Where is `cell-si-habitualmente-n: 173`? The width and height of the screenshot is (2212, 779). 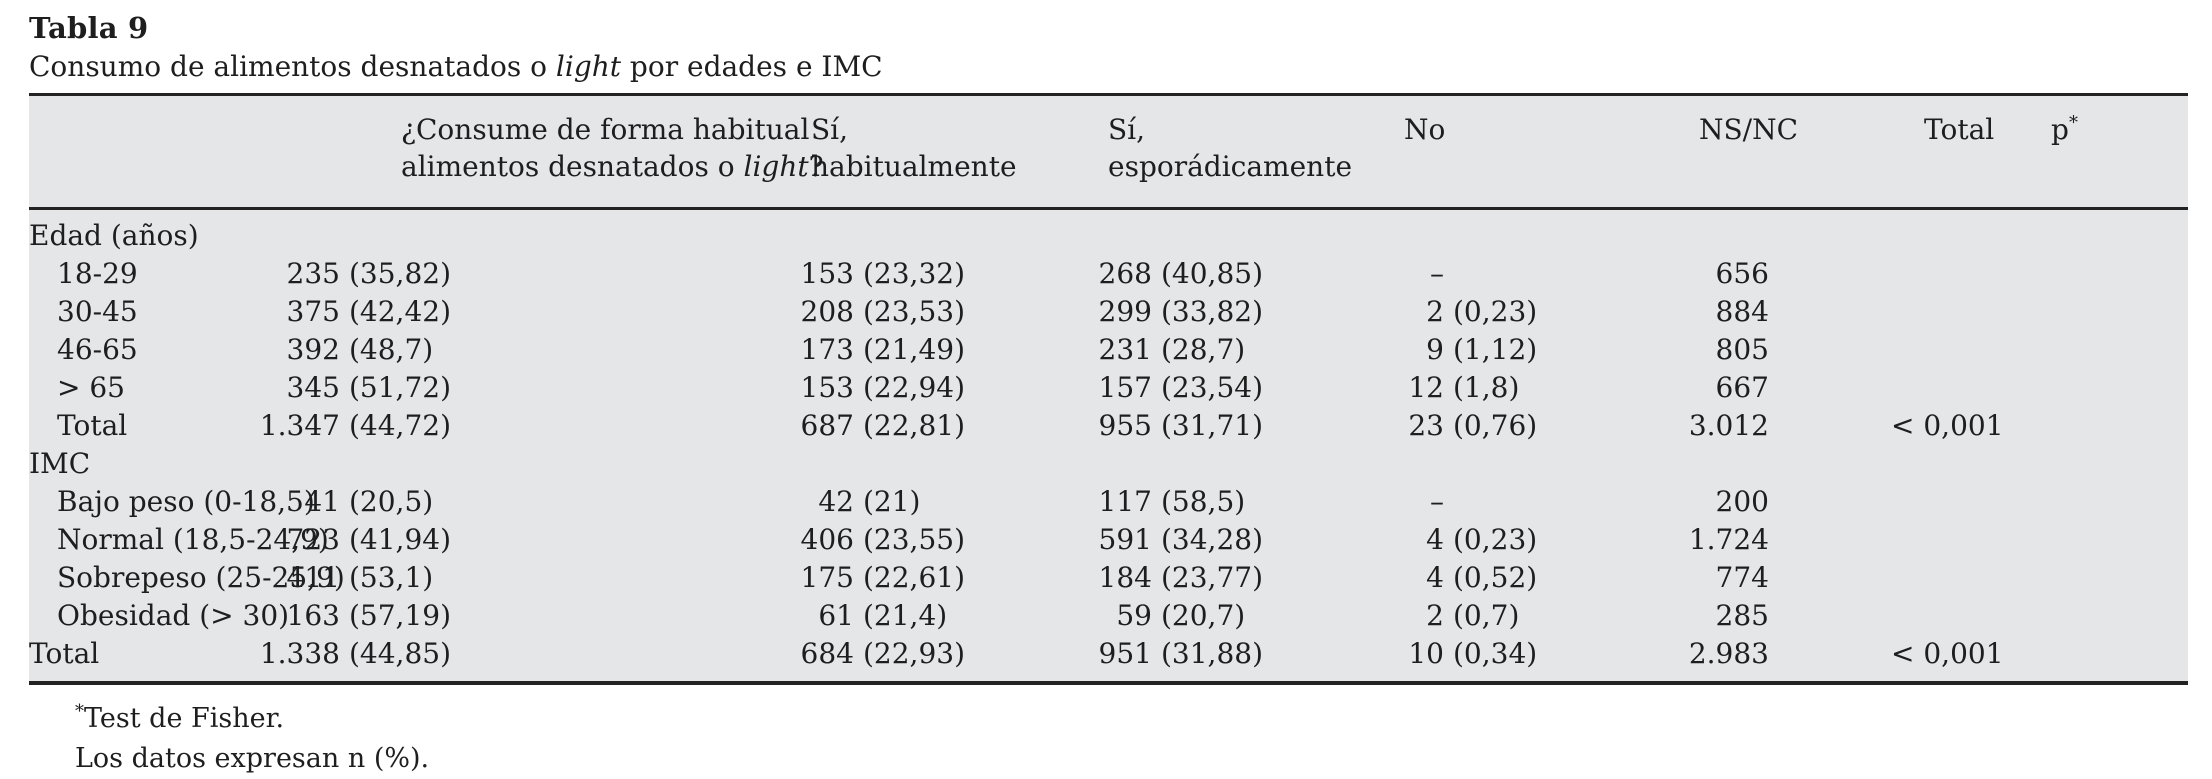 cell-si-habitualmente-n: 173 is located at coordinates (827, 349).